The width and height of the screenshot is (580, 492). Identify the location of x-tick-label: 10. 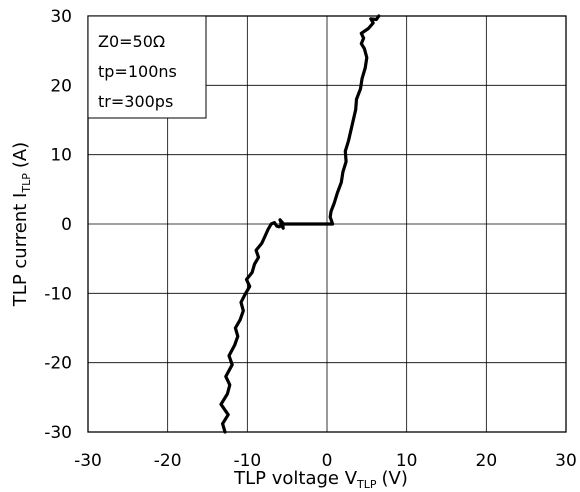
(407, 461).